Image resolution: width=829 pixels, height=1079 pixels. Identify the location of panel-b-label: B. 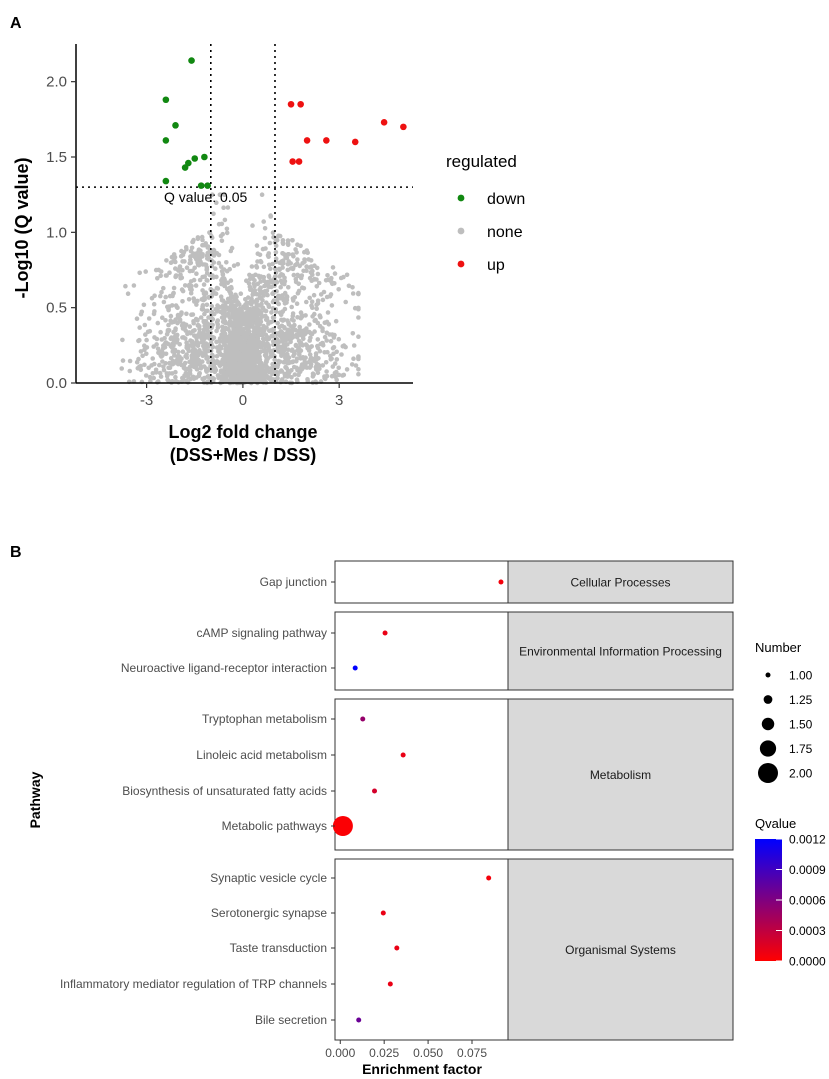
(16, 552).